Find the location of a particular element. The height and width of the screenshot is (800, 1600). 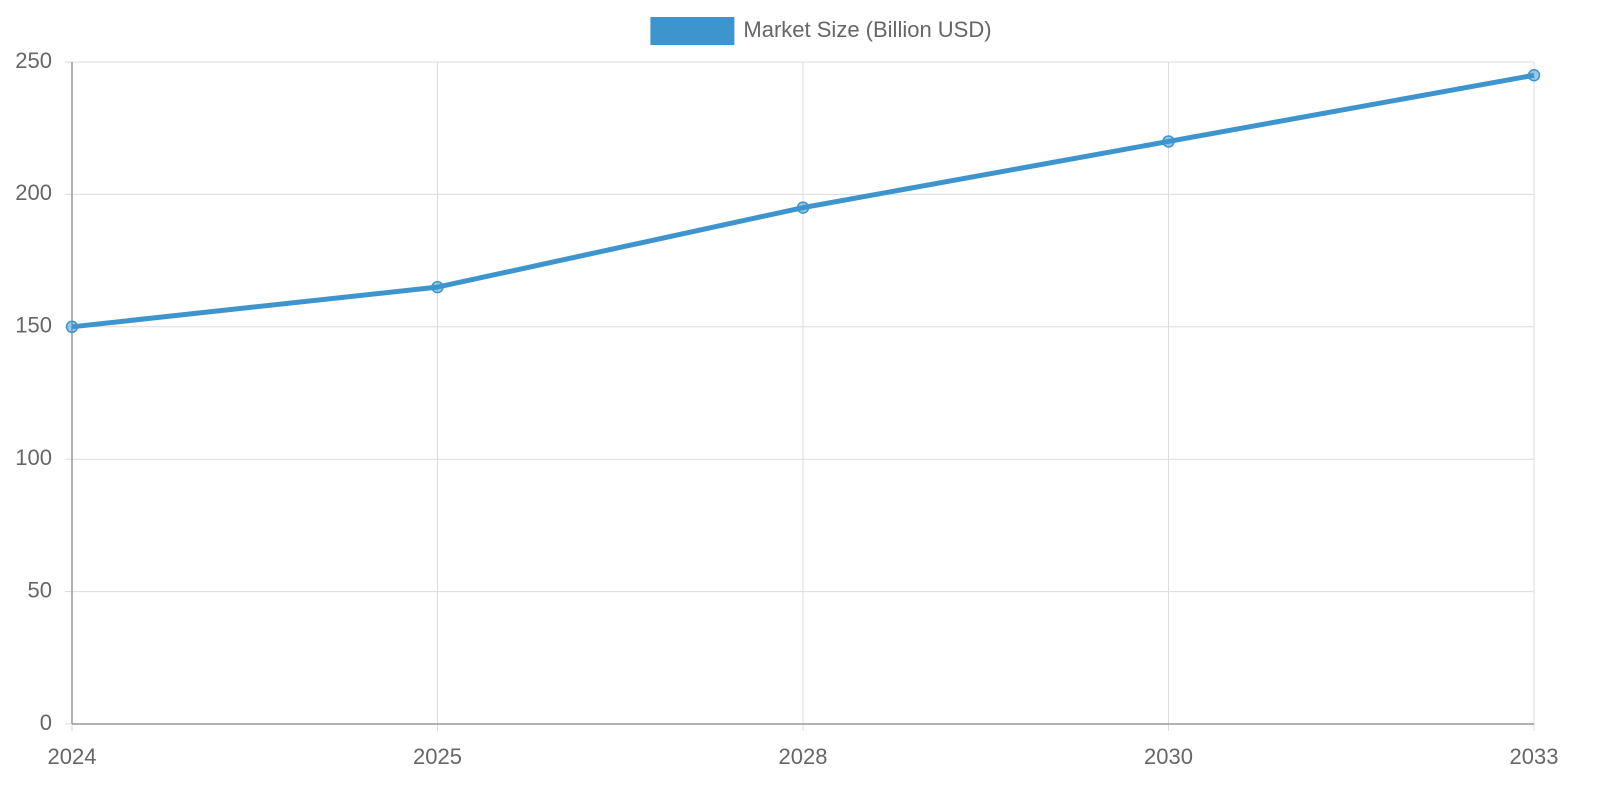

y-tick-label: 0 is located at coordinates (46, 722).